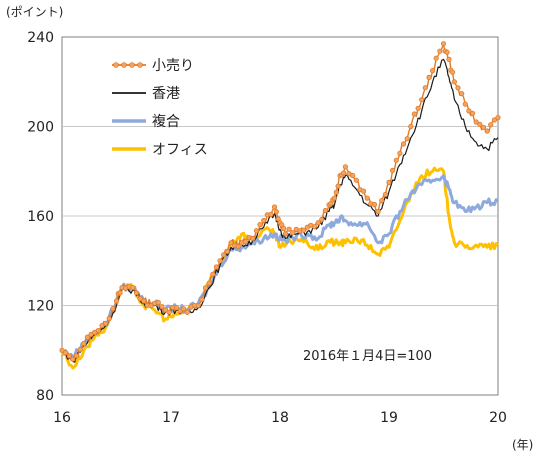 The height and width of the screenshot is (457, 550). What do you see at coordinates (40, 307) in the screenshot?
I see `y-tick-label: 120` at bounding box center [40, 307].